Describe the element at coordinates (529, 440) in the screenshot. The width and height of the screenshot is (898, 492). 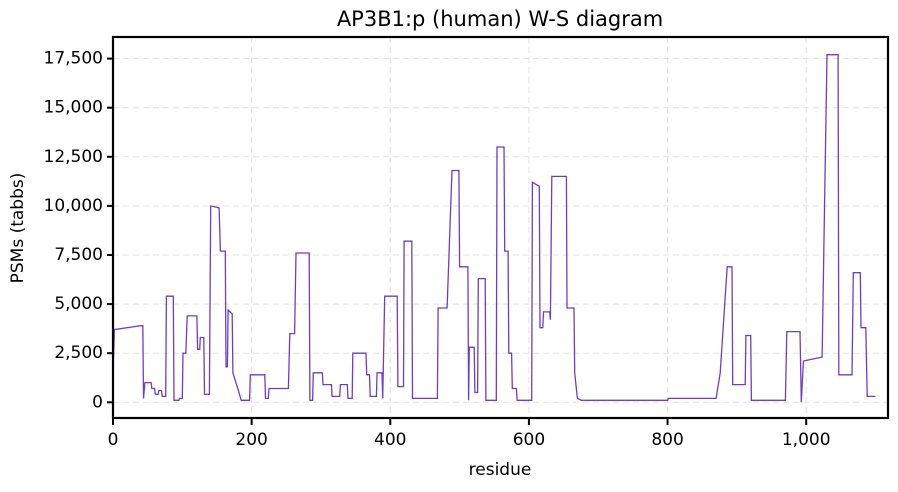
I see `x-tick-label: 600` at that location.